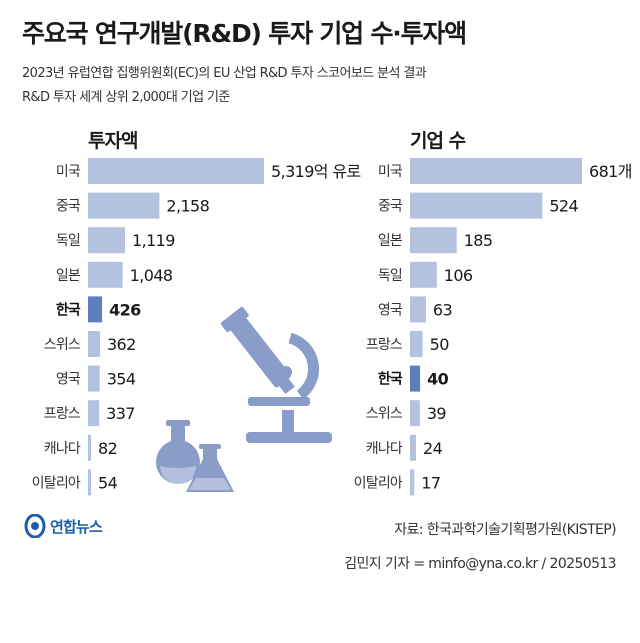  What do you see at coordinates (68, 241) in the screenshot?
I see `investment-category-label: 독일` at bounding box center [68, 241].